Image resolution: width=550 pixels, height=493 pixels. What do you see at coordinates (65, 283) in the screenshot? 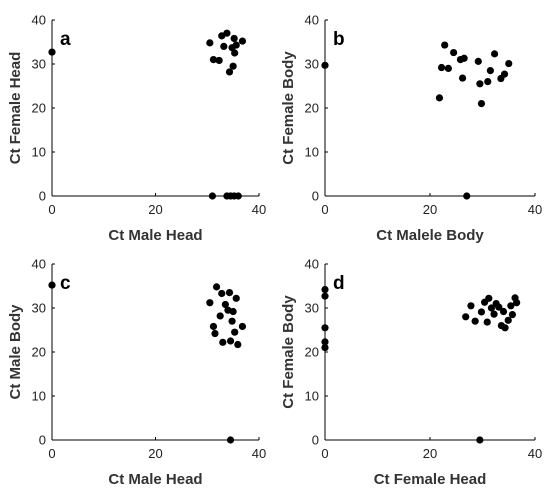
I see `panel-letter: c` at bounding box center [65, 283].